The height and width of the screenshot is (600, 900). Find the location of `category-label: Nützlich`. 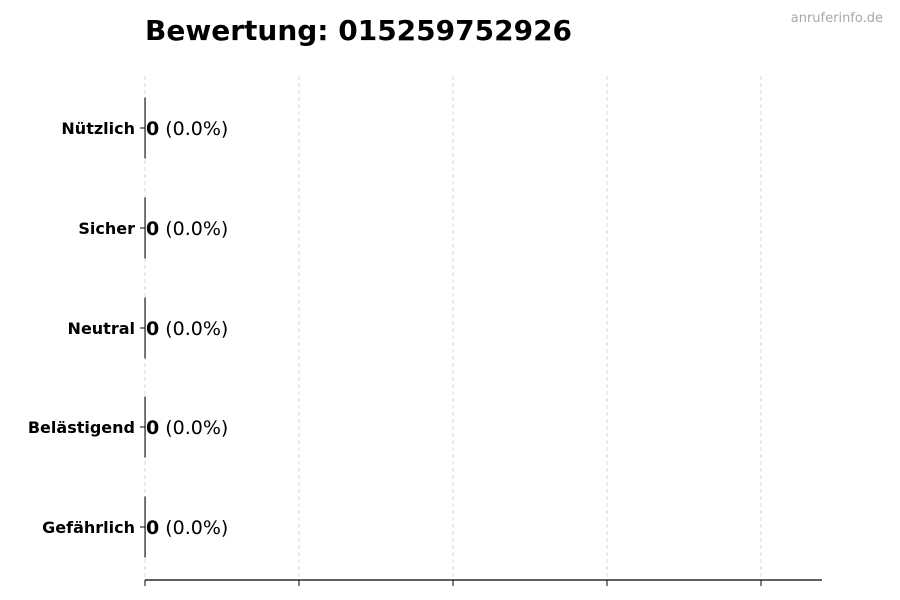

category-label: Nützlich is located at coordinates (98, 128).